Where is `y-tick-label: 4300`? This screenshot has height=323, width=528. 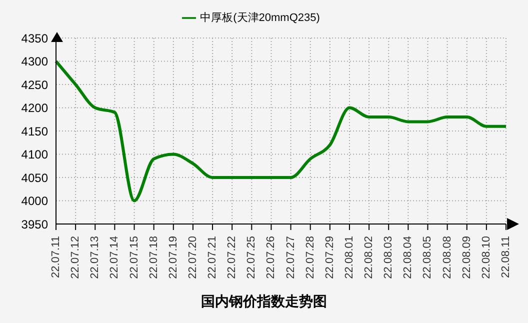
y-tick-label: 4300 is located at coordinates (34, 61).